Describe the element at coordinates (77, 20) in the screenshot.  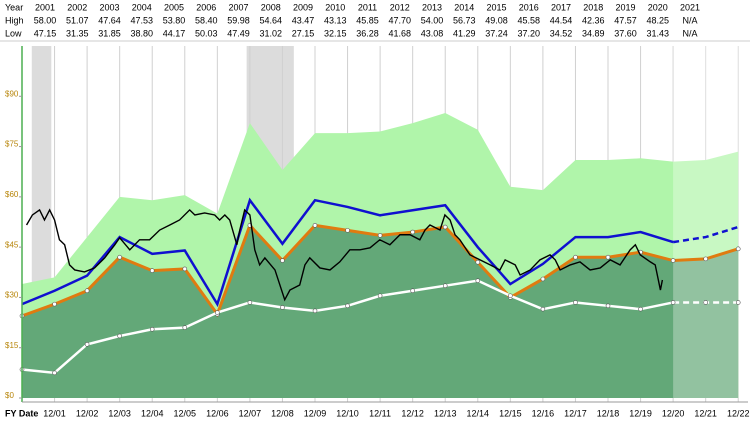
I see `table-cell: 51.07` at that location.